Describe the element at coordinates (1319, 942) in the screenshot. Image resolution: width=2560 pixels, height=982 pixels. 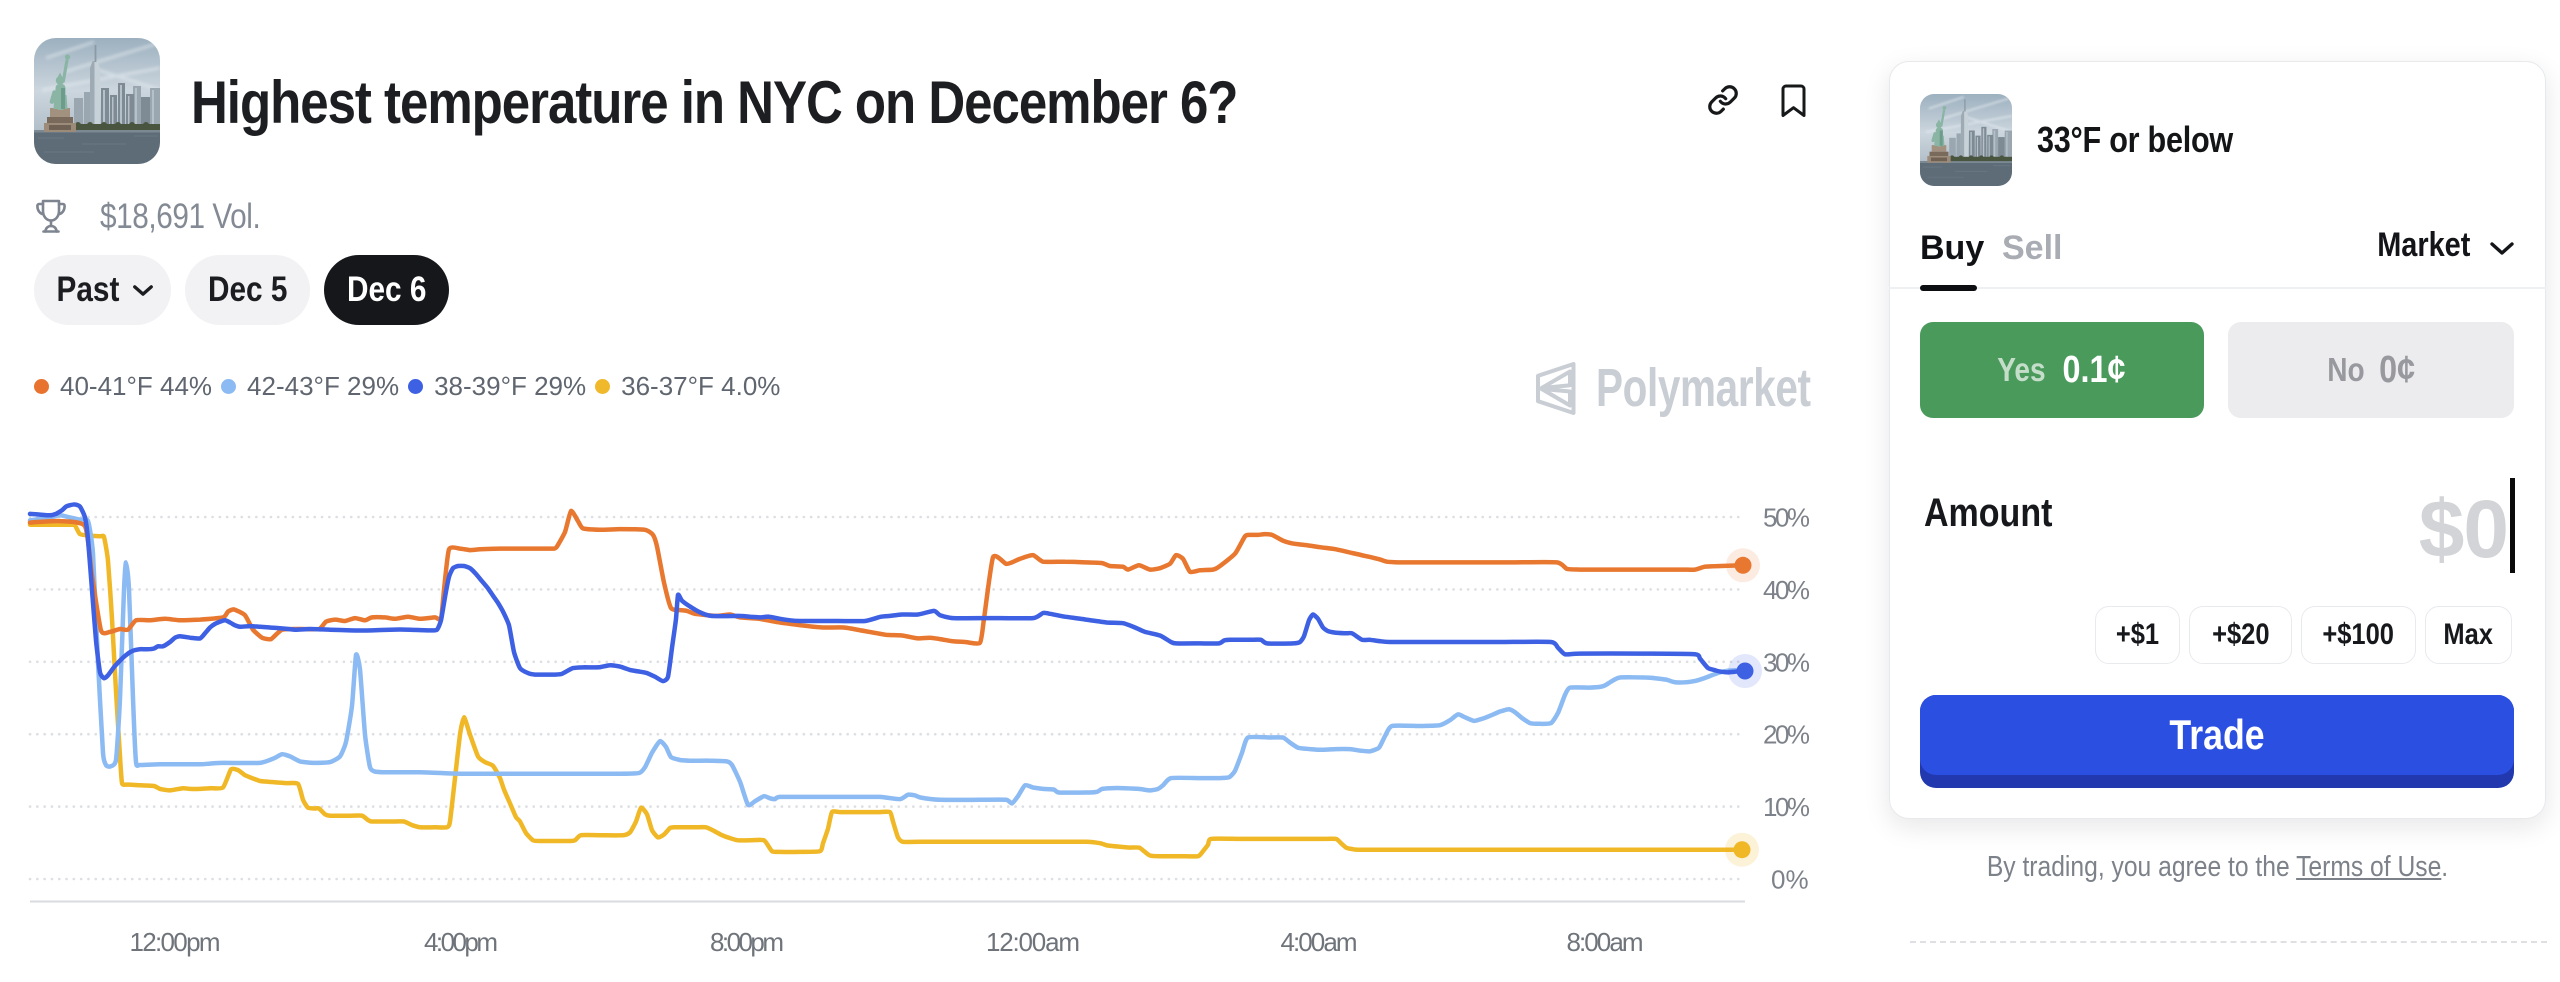
I see `svg-text: 4:00am` at that location.